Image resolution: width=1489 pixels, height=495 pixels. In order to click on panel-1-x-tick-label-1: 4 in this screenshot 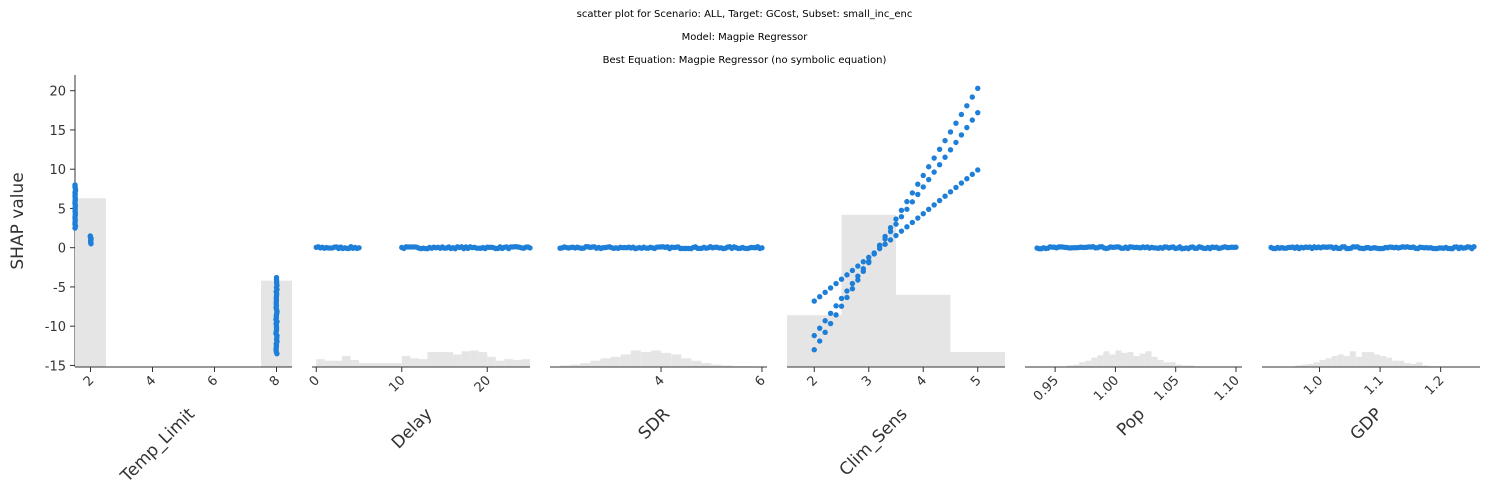, I will do `click(151, 381)`.